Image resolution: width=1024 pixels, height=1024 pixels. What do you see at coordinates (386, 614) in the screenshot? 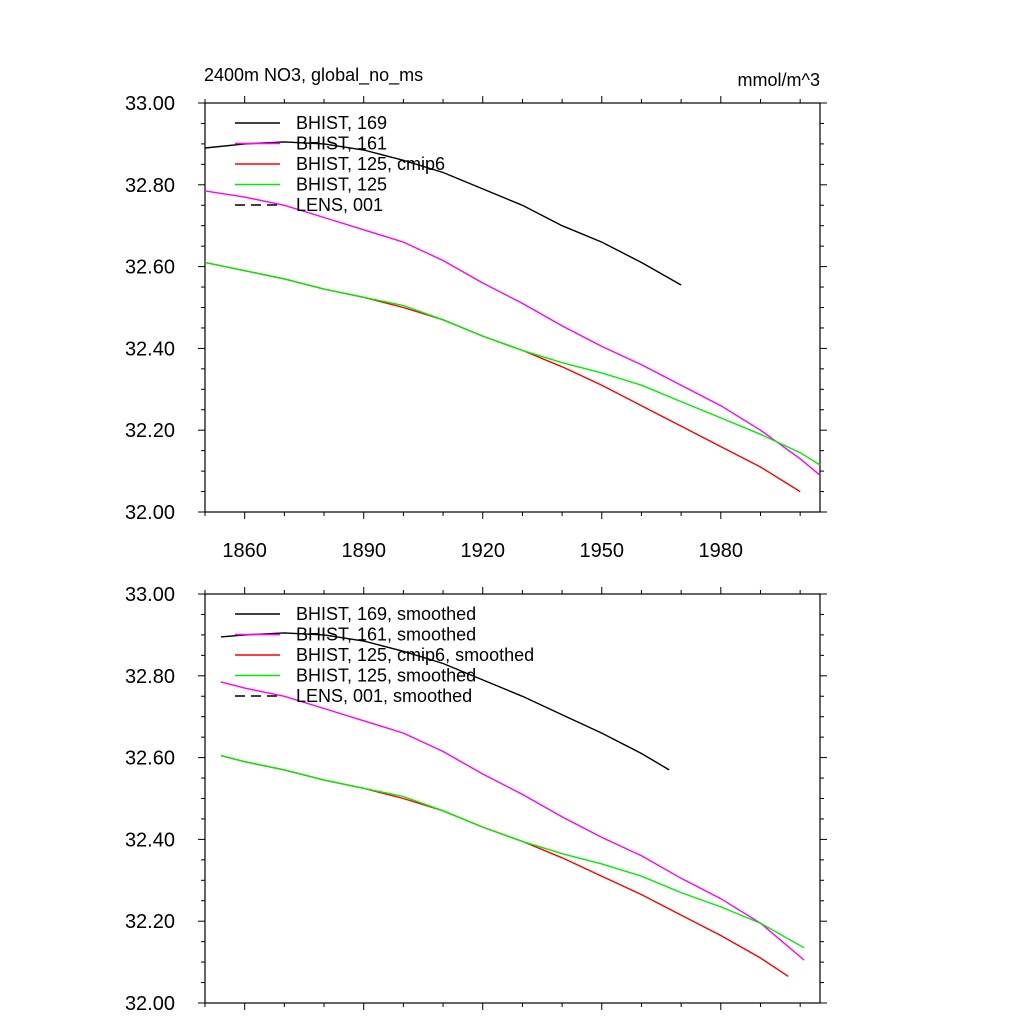
I see `bottom-legend-label: BHIST, 169, smoothed` at bounding box center [386, 614].